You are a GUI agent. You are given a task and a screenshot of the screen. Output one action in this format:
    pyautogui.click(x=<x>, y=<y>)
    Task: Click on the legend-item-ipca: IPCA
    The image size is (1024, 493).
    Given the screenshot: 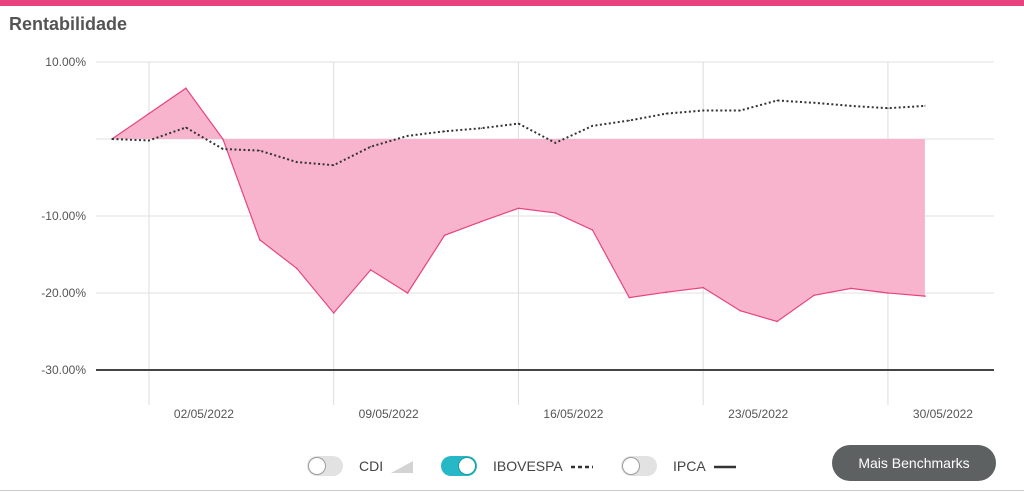 What is the action you would take?
    pyautogui.click(x=678, y=466)
    